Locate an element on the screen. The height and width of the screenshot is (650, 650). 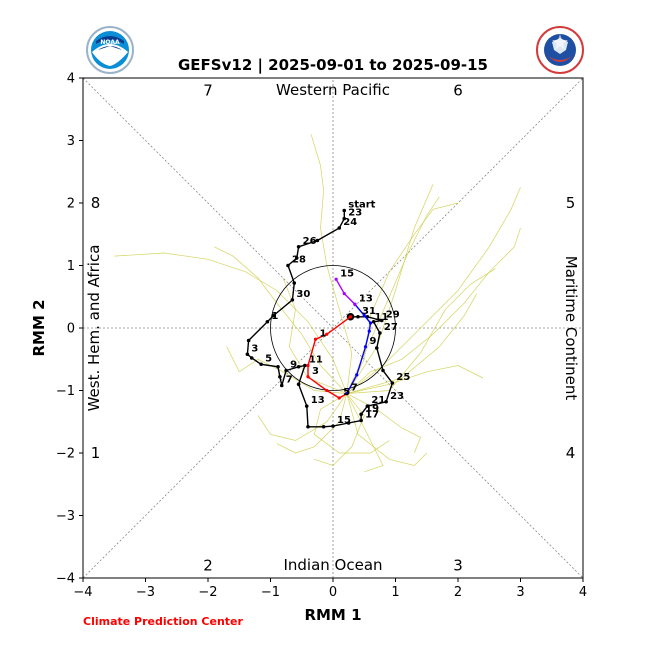
phase-number: 2 is located at coordinates (208, 566).